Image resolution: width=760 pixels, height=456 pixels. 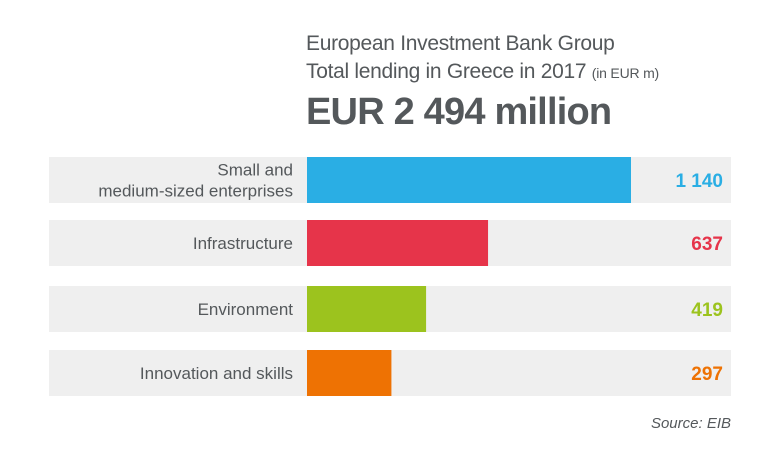 I want to click on value-label: 419, so click(x=707, y=310).